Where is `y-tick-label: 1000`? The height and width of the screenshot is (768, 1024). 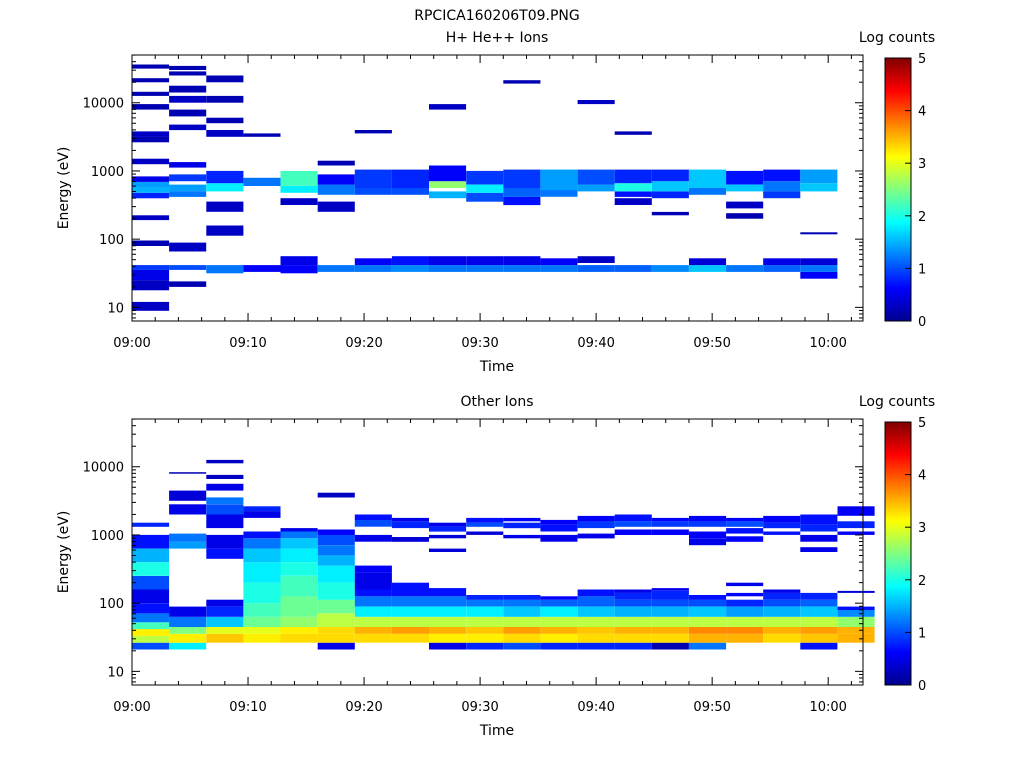 y-tick-label: 1000 is located at coordinates (107, 536).